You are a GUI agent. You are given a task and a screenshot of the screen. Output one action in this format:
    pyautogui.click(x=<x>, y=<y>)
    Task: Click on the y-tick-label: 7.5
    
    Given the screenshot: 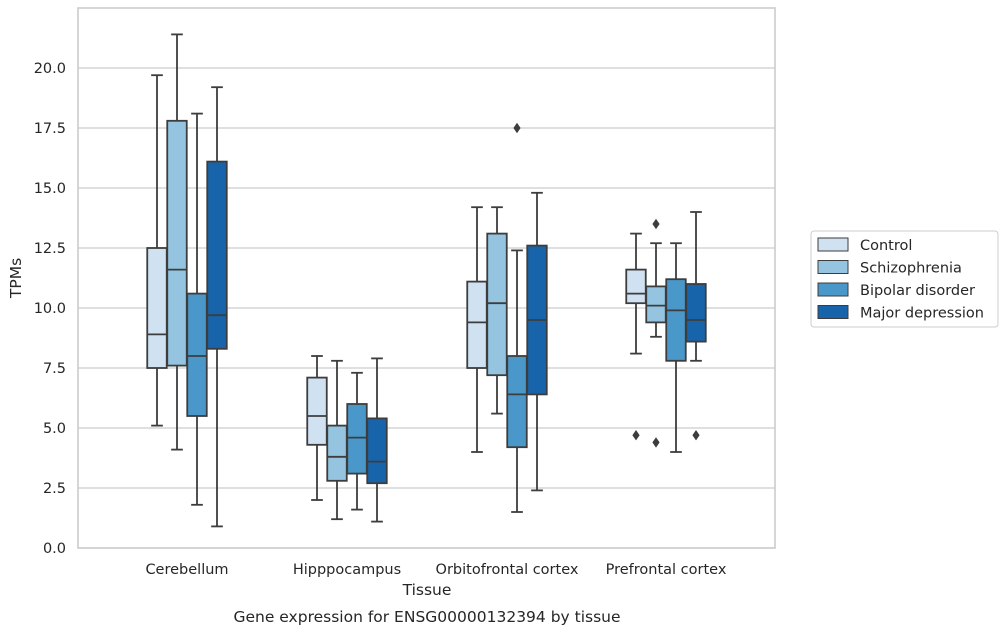 What is the action you would take?
    pyautogui.click(x=54, y=369)
    